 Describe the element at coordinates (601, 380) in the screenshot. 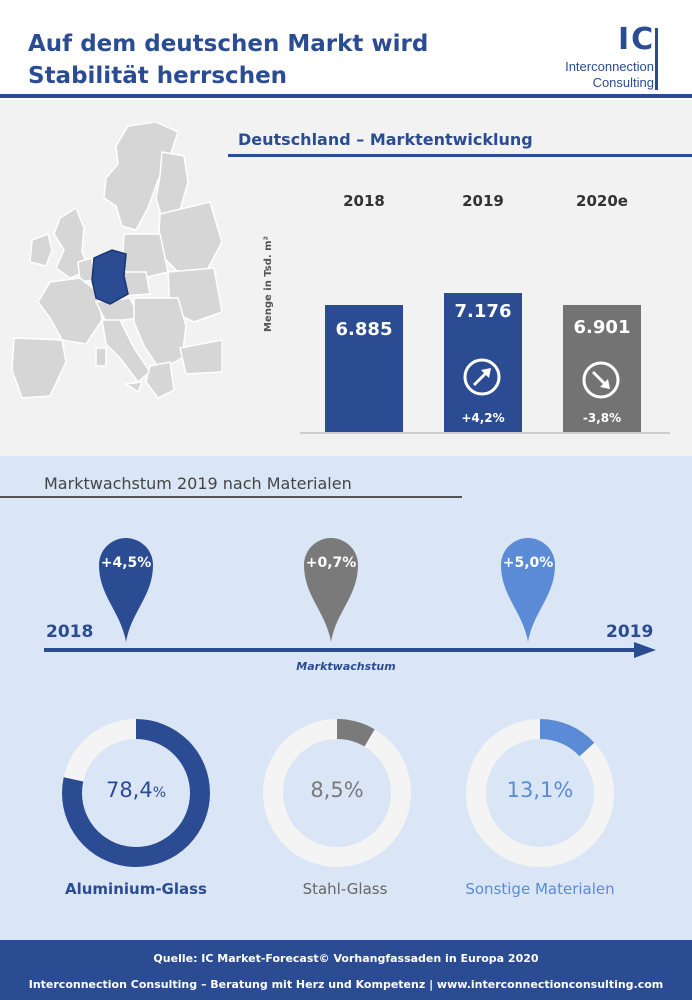

I see `arrow-down-circle-icon` at that location.